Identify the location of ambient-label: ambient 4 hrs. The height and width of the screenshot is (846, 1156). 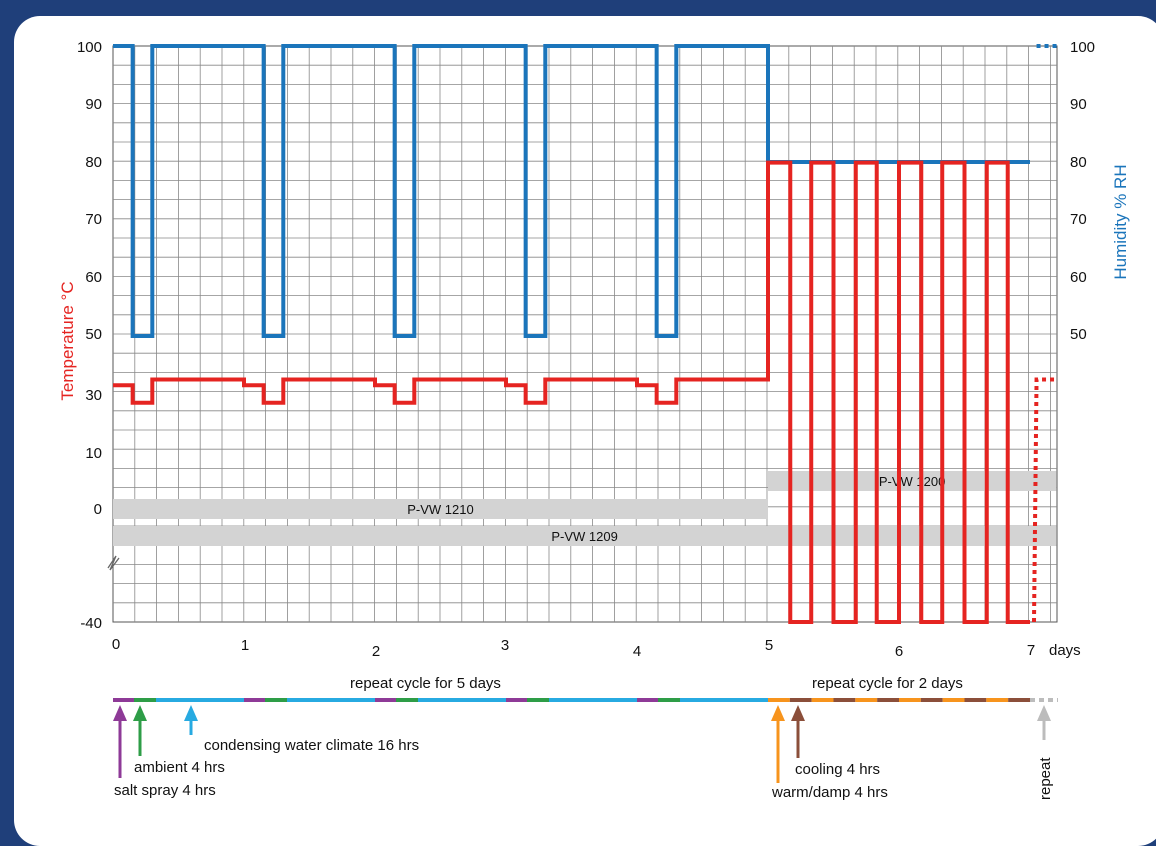
(179, 767).